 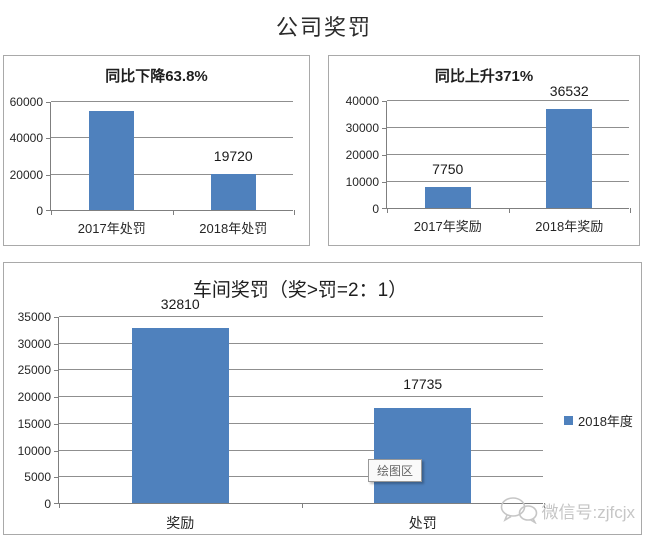 I want to click on data-label: 36532, so click(x=569, y=91).